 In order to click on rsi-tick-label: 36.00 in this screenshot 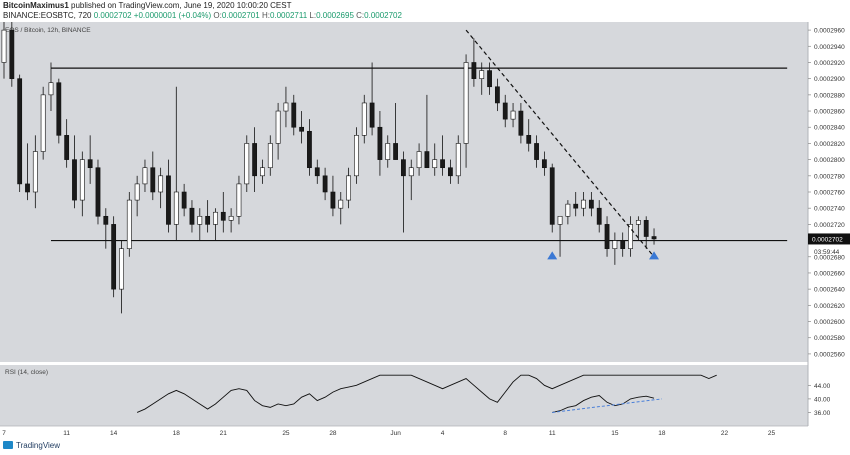, I will do `click(822, 413)`.